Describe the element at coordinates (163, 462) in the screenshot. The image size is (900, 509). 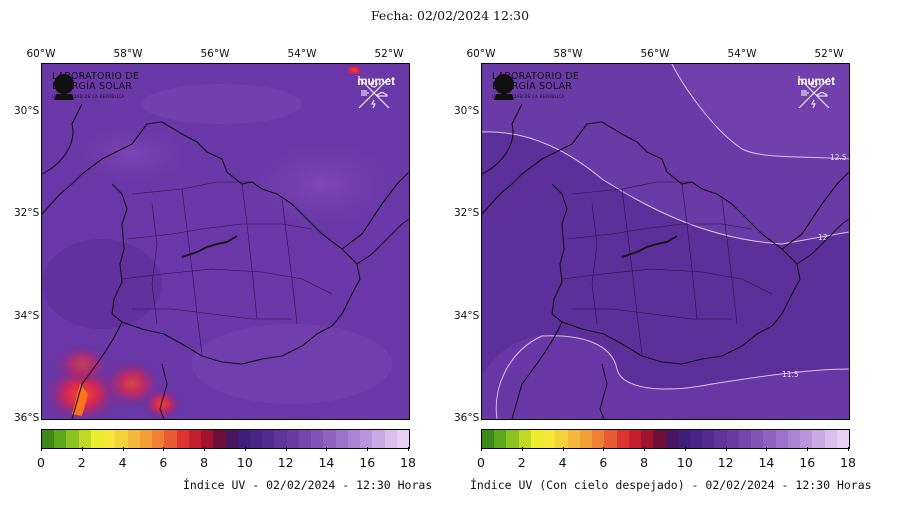
I see `colorbar-tick-label: 6` at that location.